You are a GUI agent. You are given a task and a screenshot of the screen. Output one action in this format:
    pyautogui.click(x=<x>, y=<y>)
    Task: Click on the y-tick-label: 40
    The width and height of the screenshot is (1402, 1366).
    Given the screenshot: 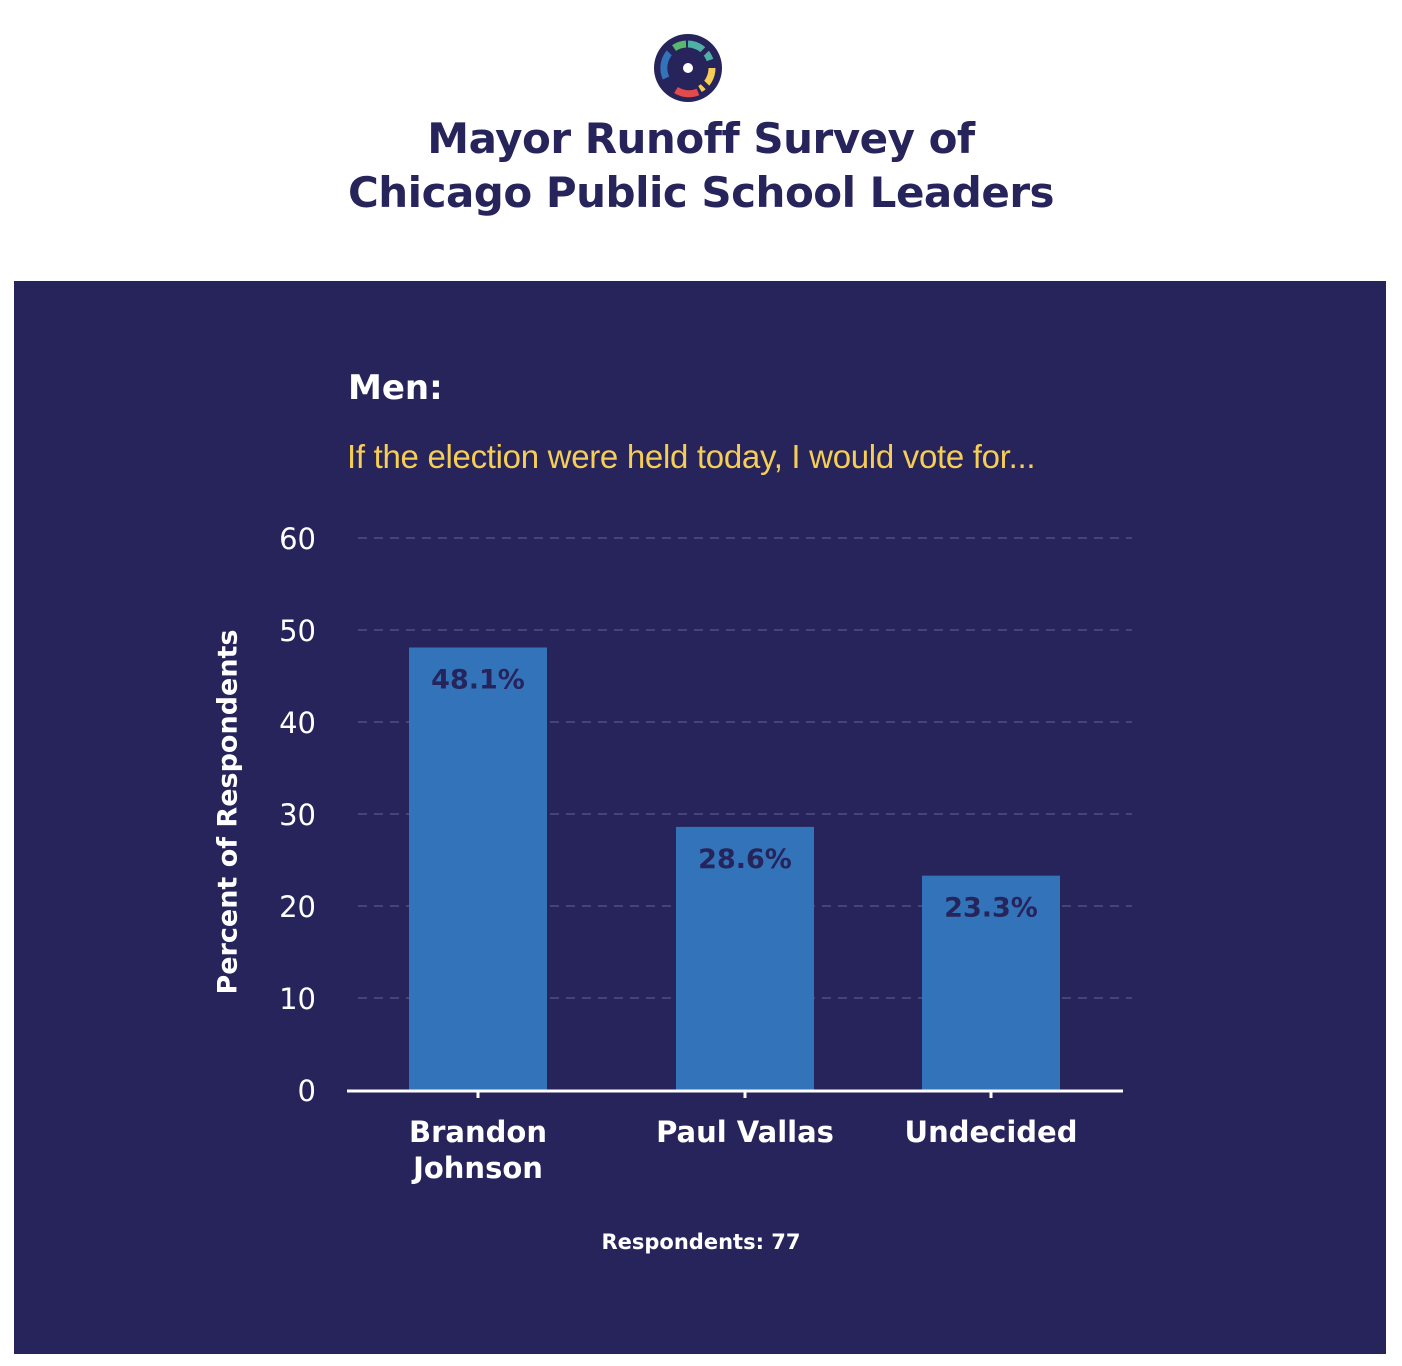 What is the action you would take?
    pyautogui.click(x=297, y=723)
    